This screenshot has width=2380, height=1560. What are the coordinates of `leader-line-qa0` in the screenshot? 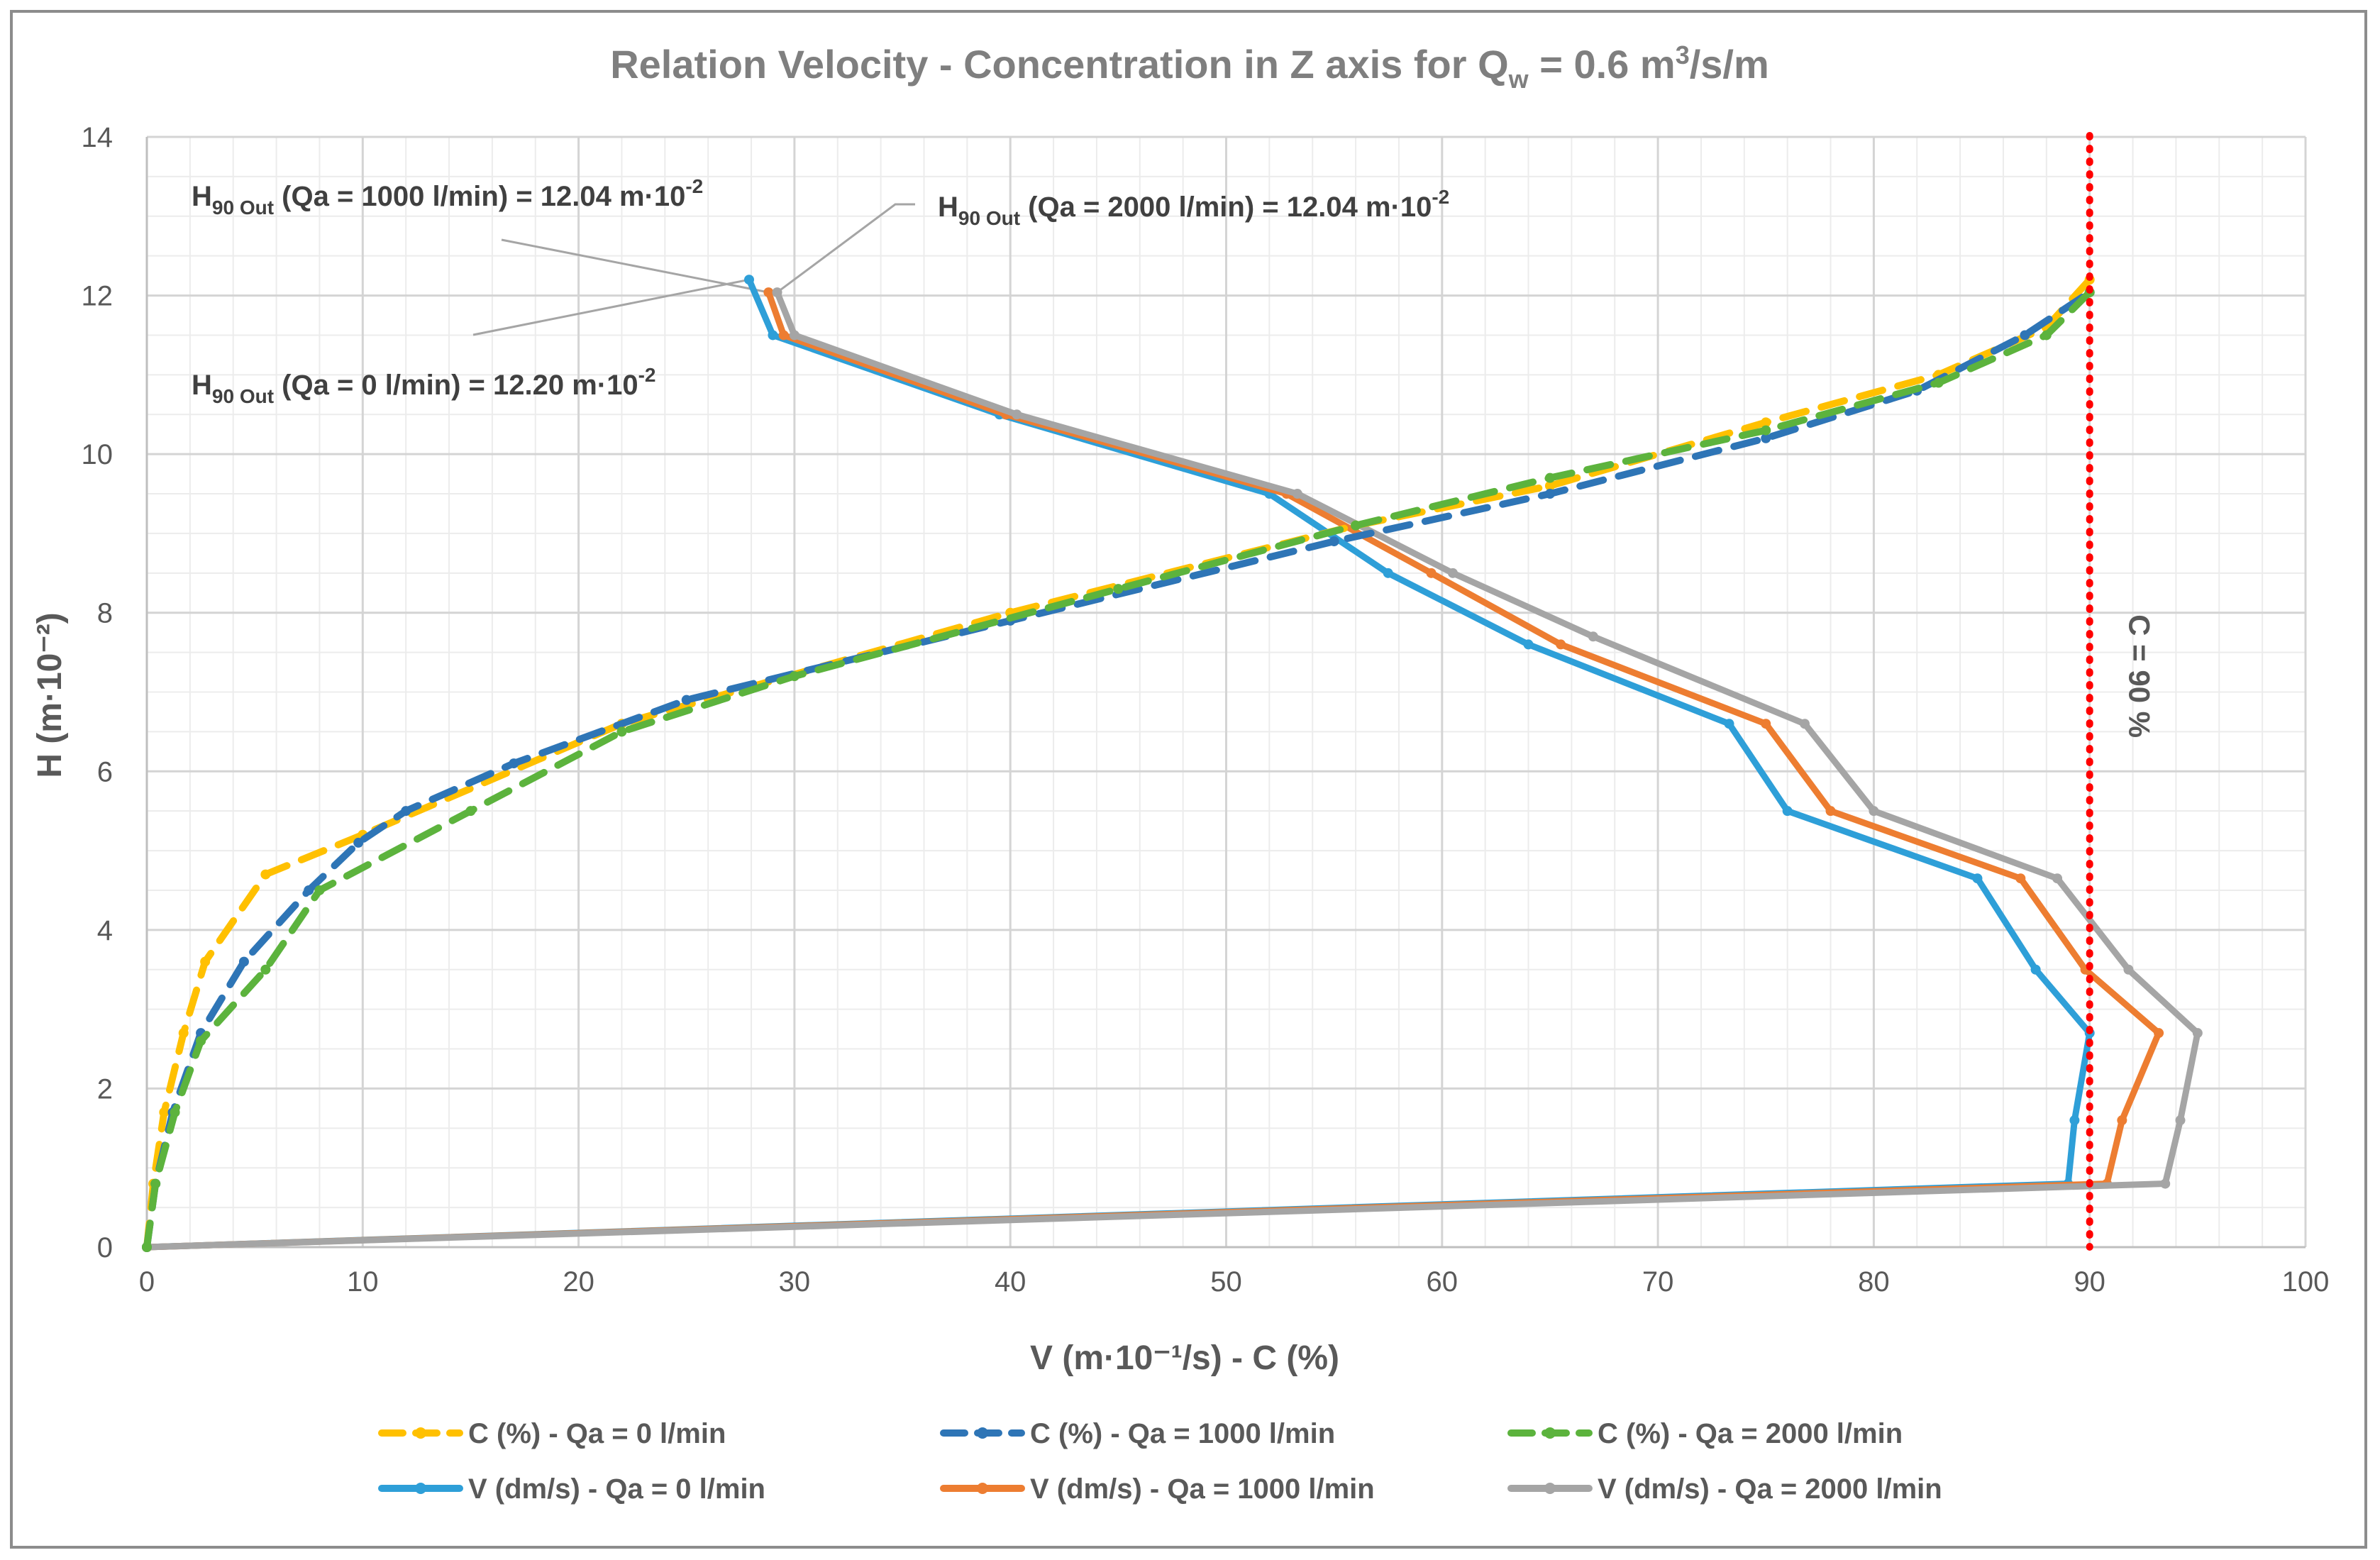 It's located at (611, 307).